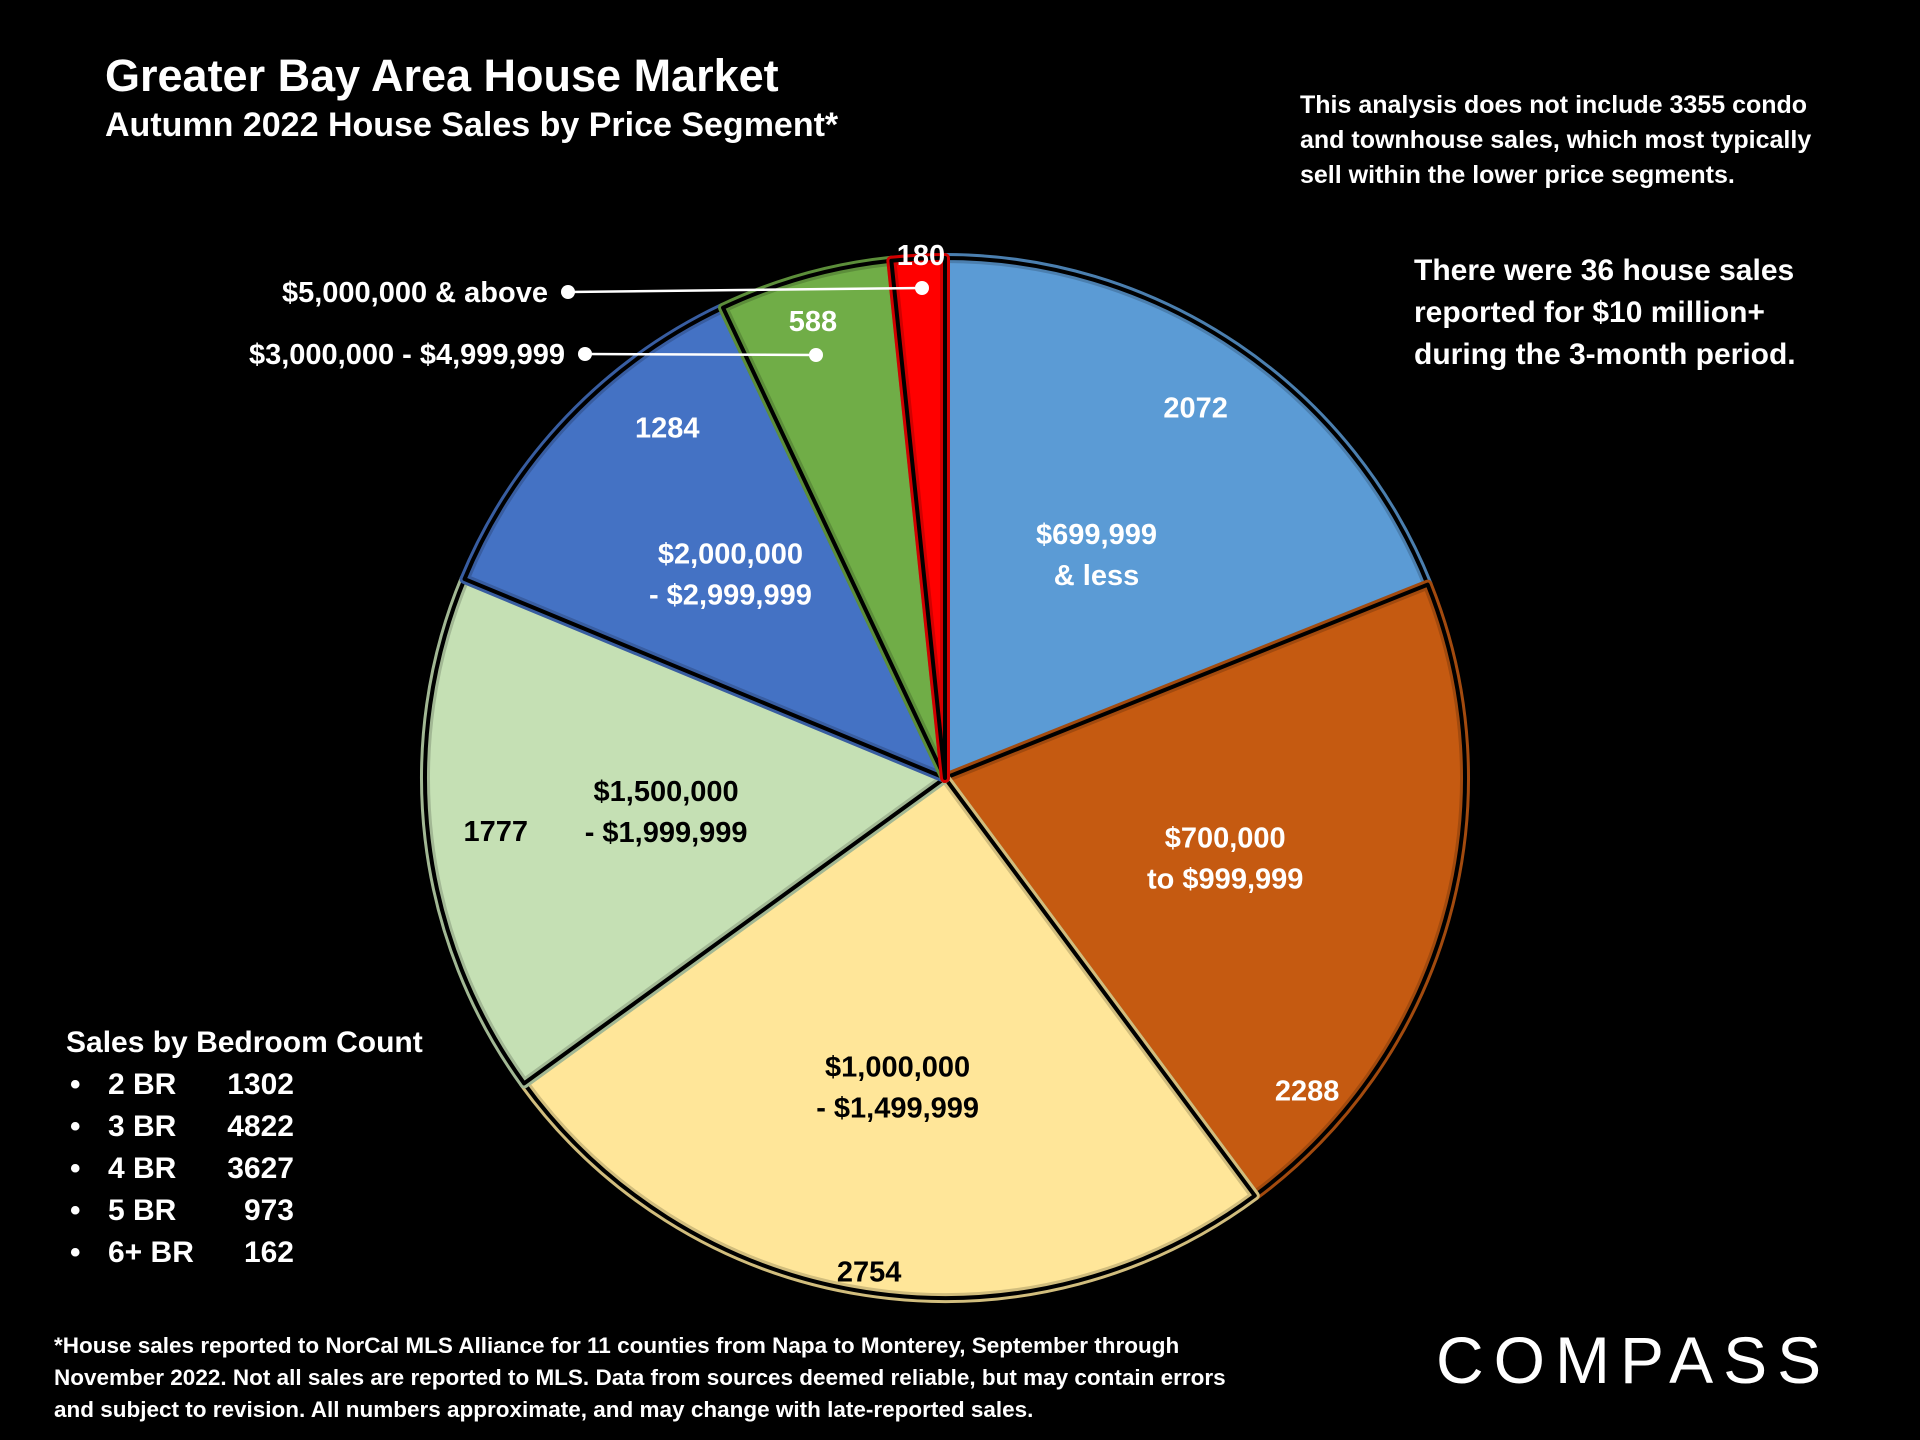 The height and width of the screenshot is (1440, 1920). I want to click on bedroom-row: • 4 BR 3627, so click(244, 1169).